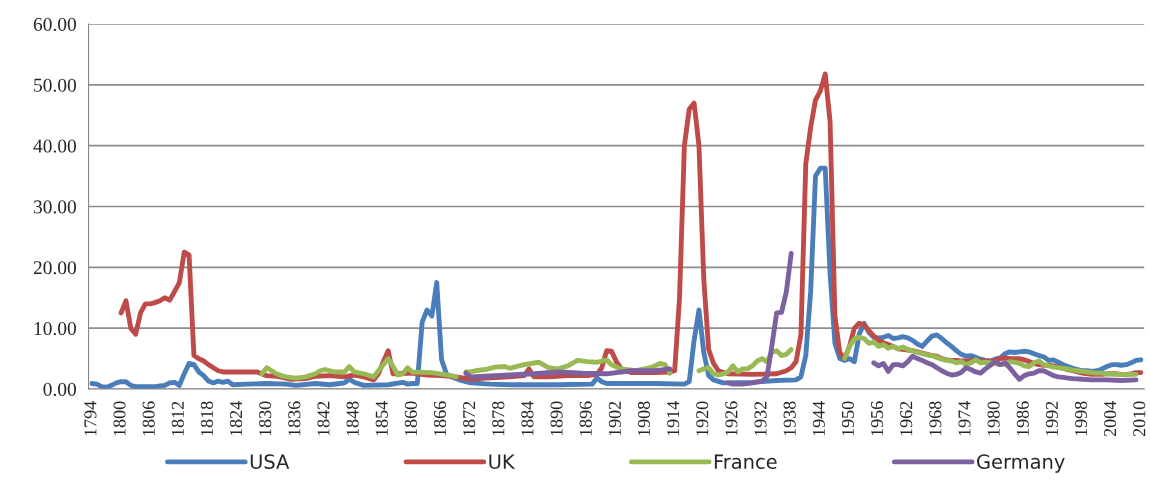  Describe the element at coordinates (848, 418) in the screenshot. I see `x-tick-label: 1950` at that location.